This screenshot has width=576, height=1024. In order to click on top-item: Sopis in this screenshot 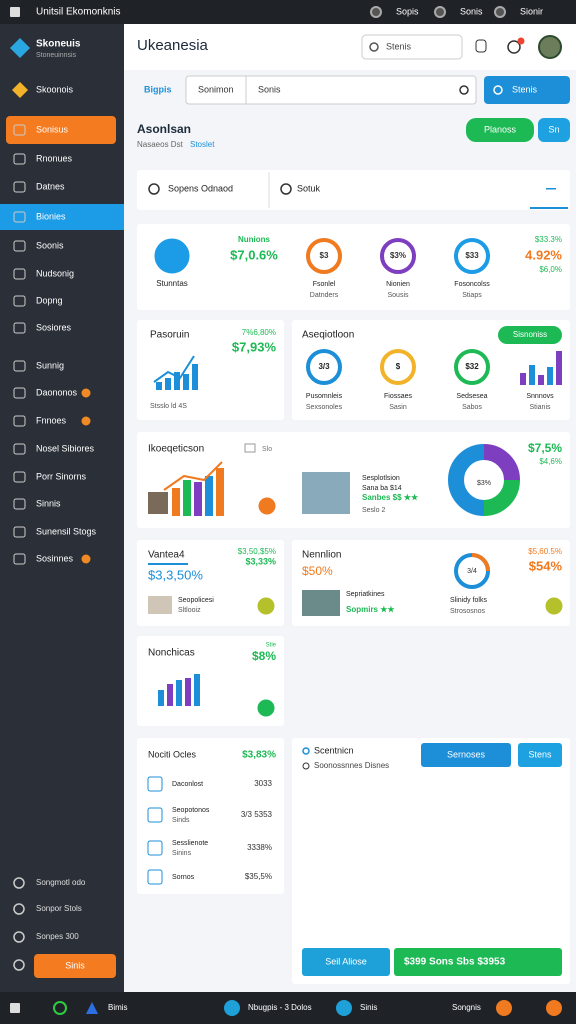, I will do `click(407, 11)`.